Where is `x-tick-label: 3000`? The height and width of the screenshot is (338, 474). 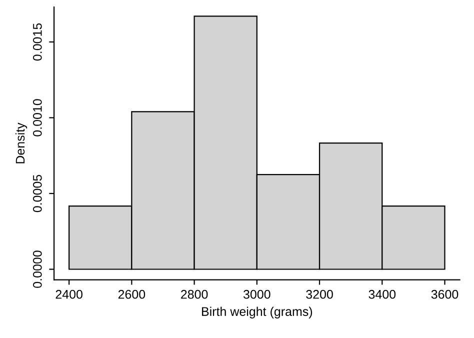
x-tick-label: 3000 is located at coordinates (256, 294).